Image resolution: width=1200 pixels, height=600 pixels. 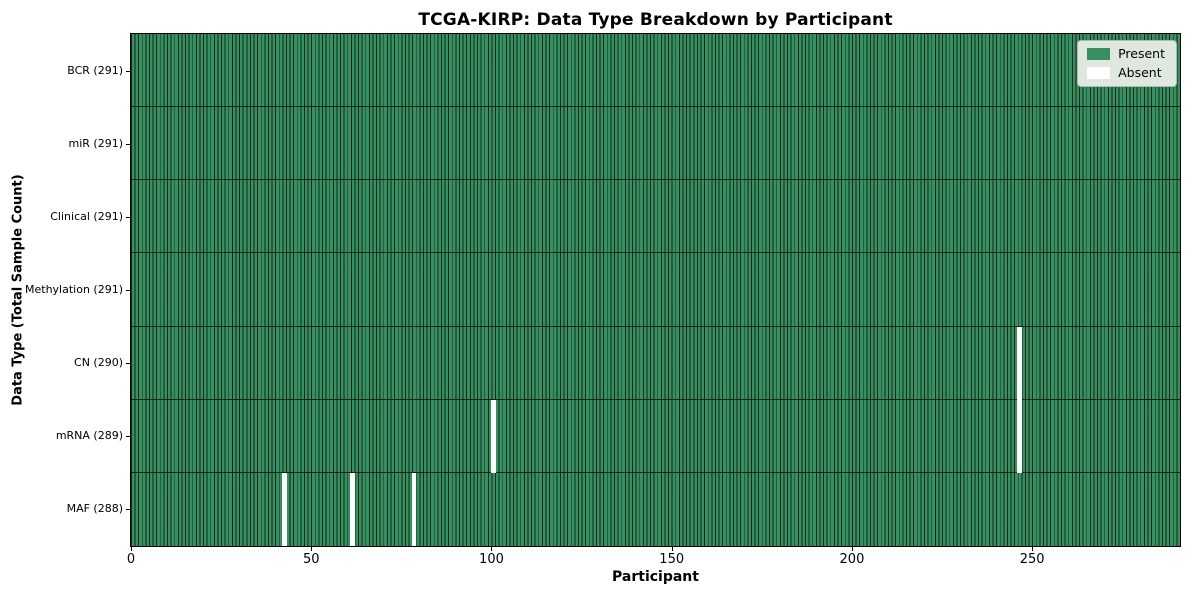 I want to click on legend-label-absent: Absent, so click(x=1140, y=72).